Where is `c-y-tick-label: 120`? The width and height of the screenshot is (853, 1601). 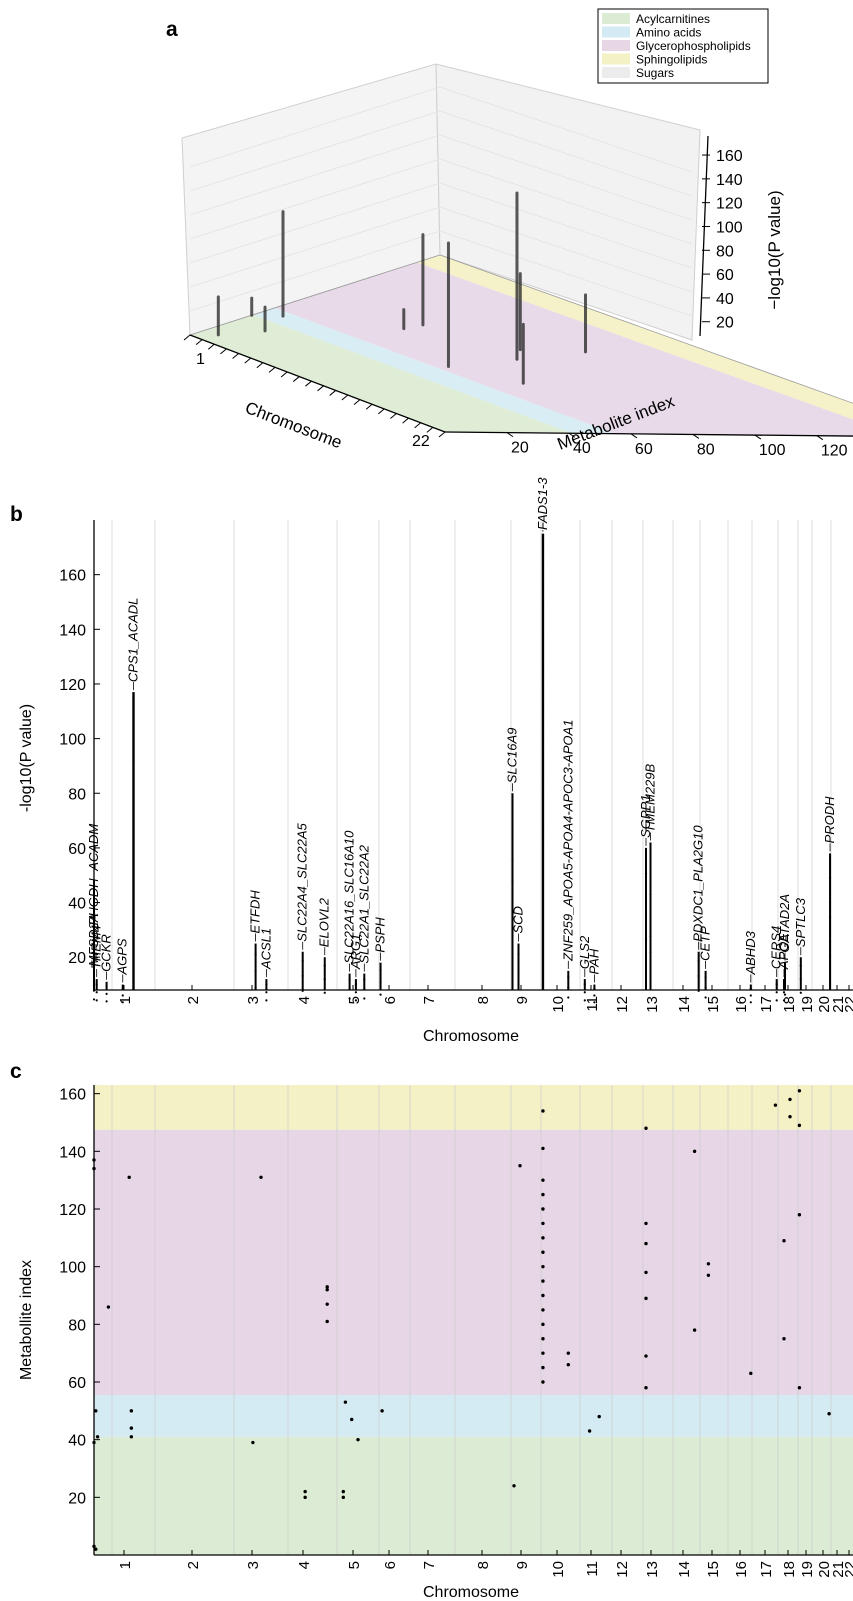
c-y-tick-label: 120 is located at coordinates (72, 1210).